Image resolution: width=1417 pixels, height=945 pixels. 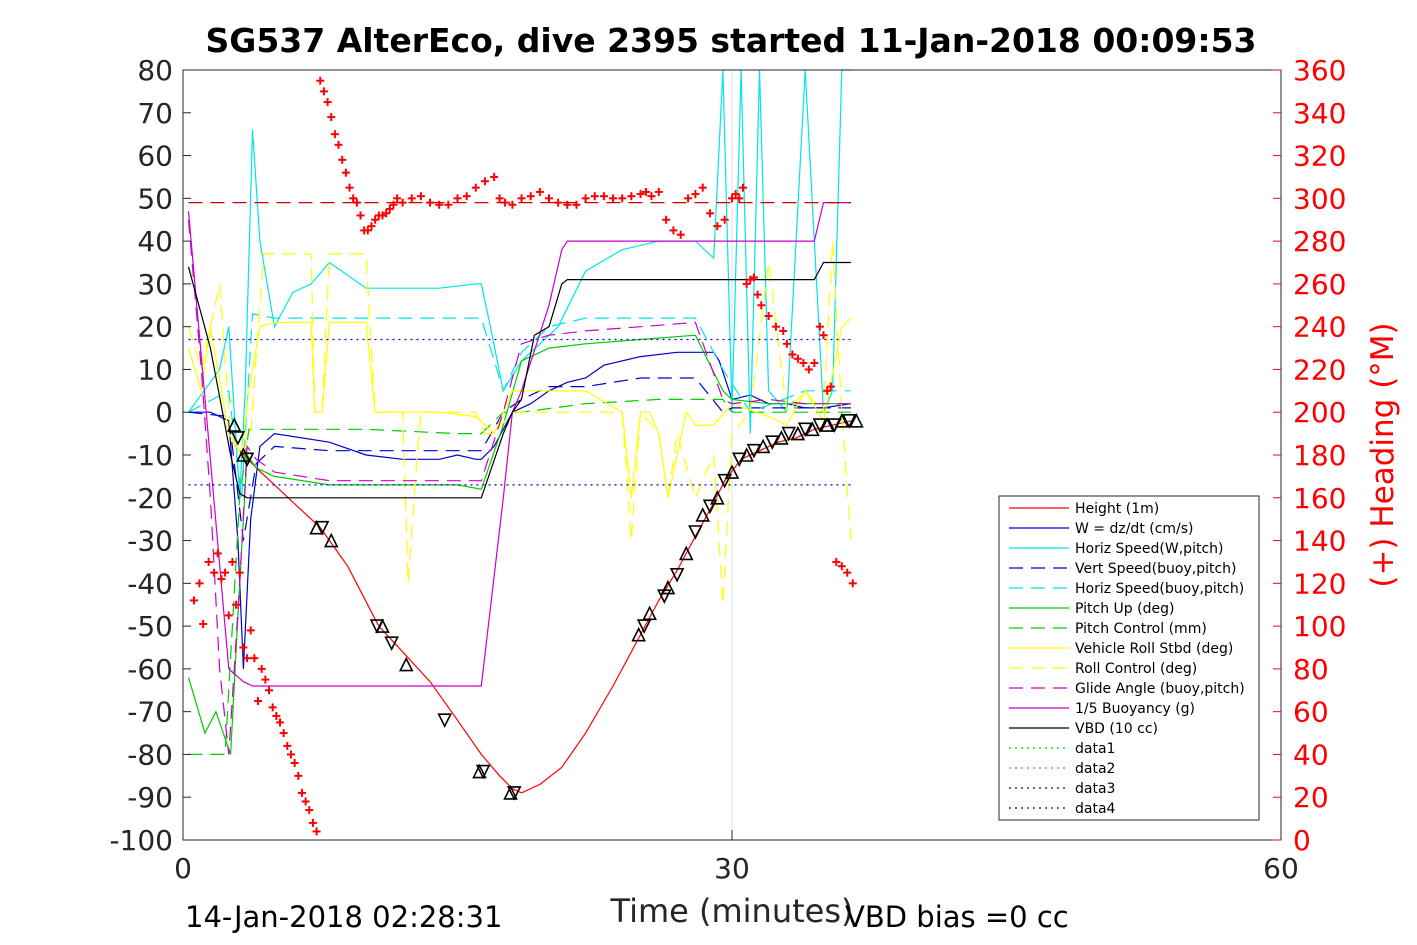 What do you see at coordinates (1319, 498) in the screenshot?
I see `tick-label-right: 160` at bounding box center [1319, 498].